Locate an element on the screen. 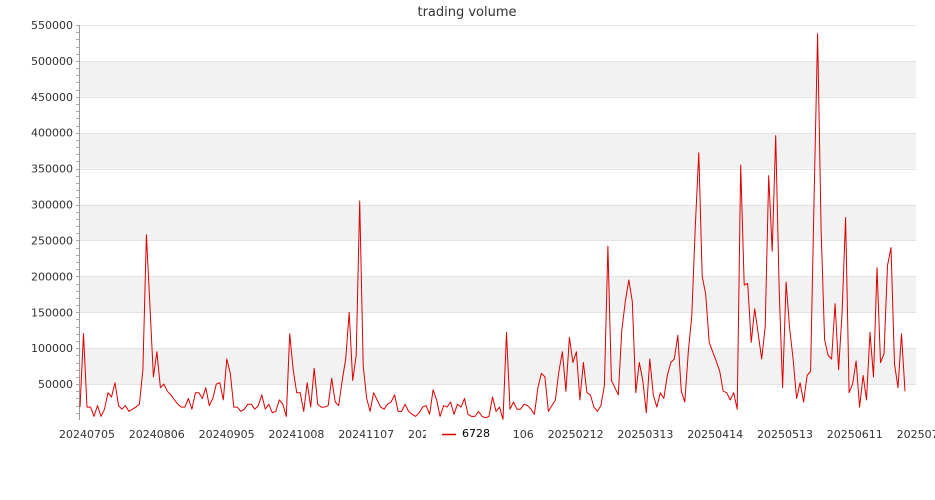 This screenshot has height=500, width=935. y-tick-label: 200000 is located at coordinates (52, 276).